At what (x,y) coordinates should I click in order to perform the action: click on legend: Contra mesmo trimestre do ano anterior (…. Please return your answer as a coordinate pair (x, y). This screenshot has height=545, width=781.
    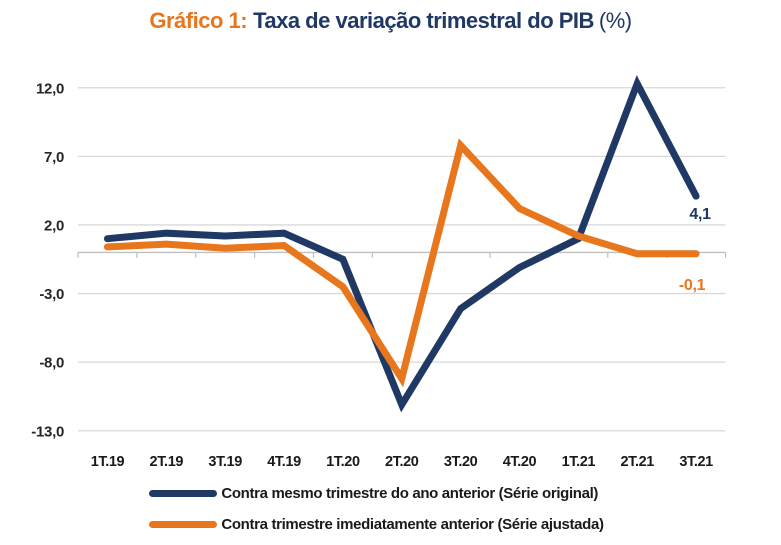
    Looking at the image, I should click on (390, 508).